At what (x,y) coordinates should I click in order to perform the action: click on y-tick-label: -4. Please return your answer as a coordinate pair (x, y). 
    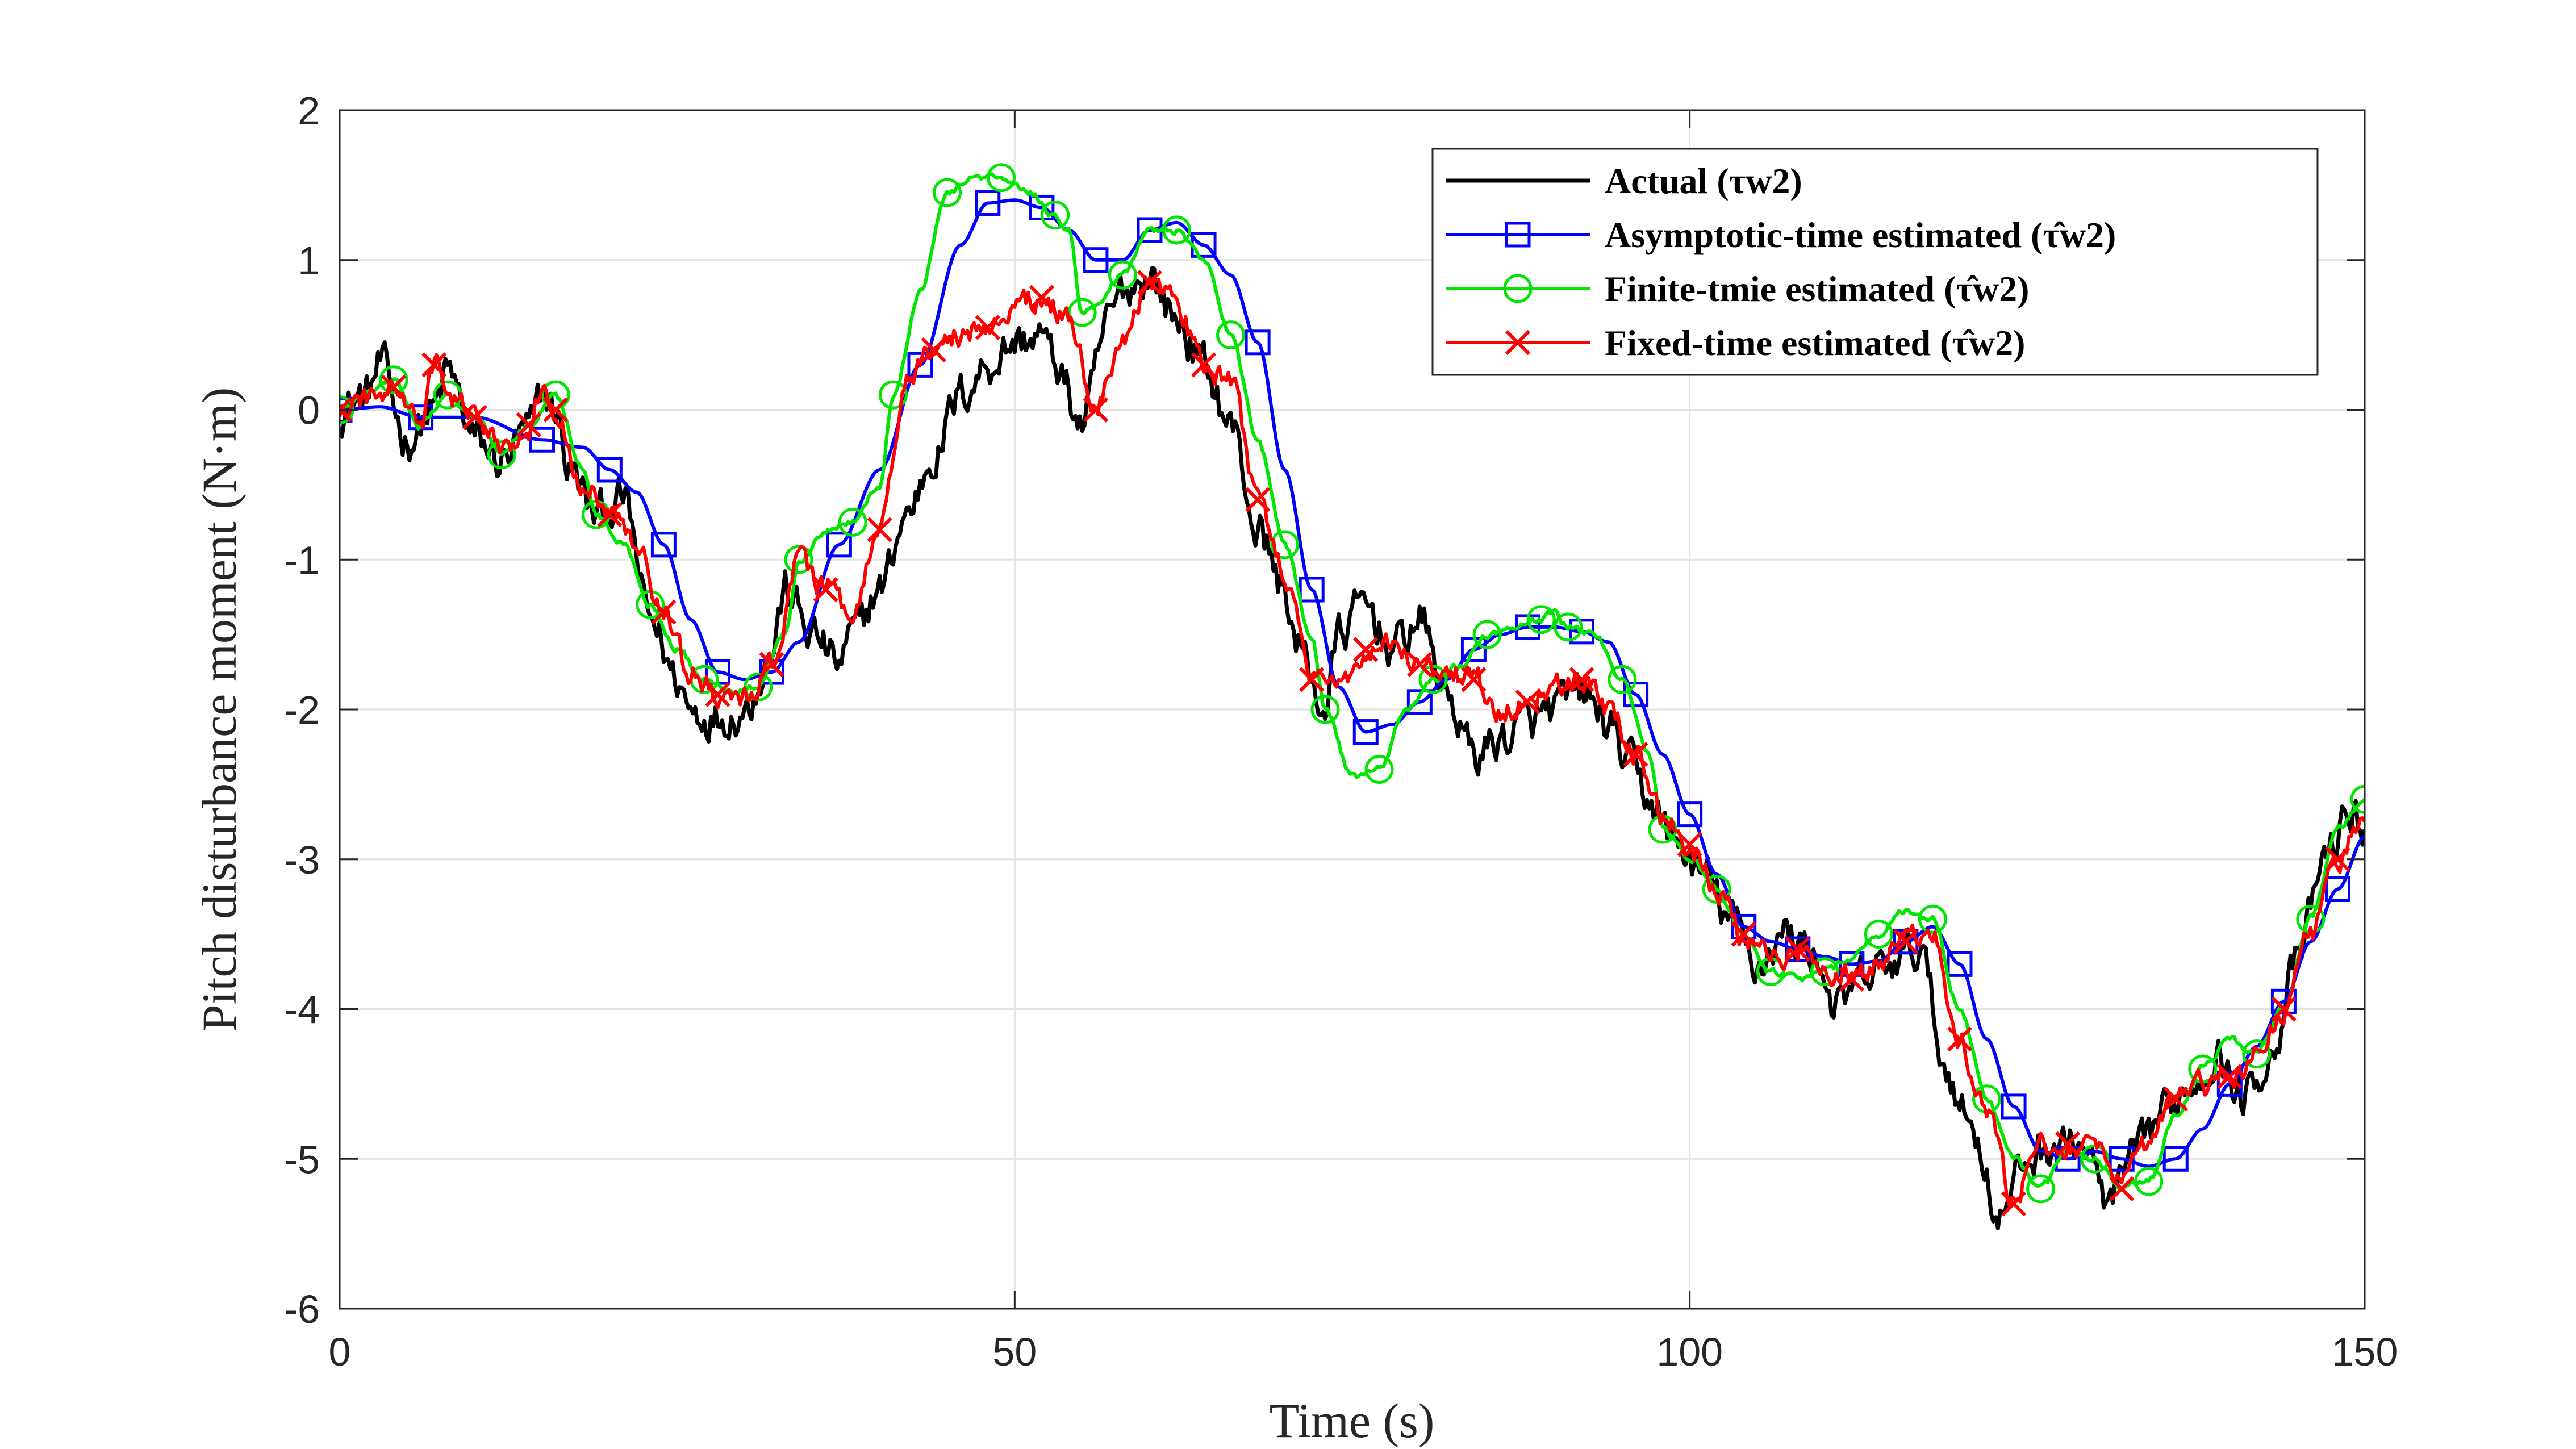
    Looking at the image, I should click on (303, 1010).